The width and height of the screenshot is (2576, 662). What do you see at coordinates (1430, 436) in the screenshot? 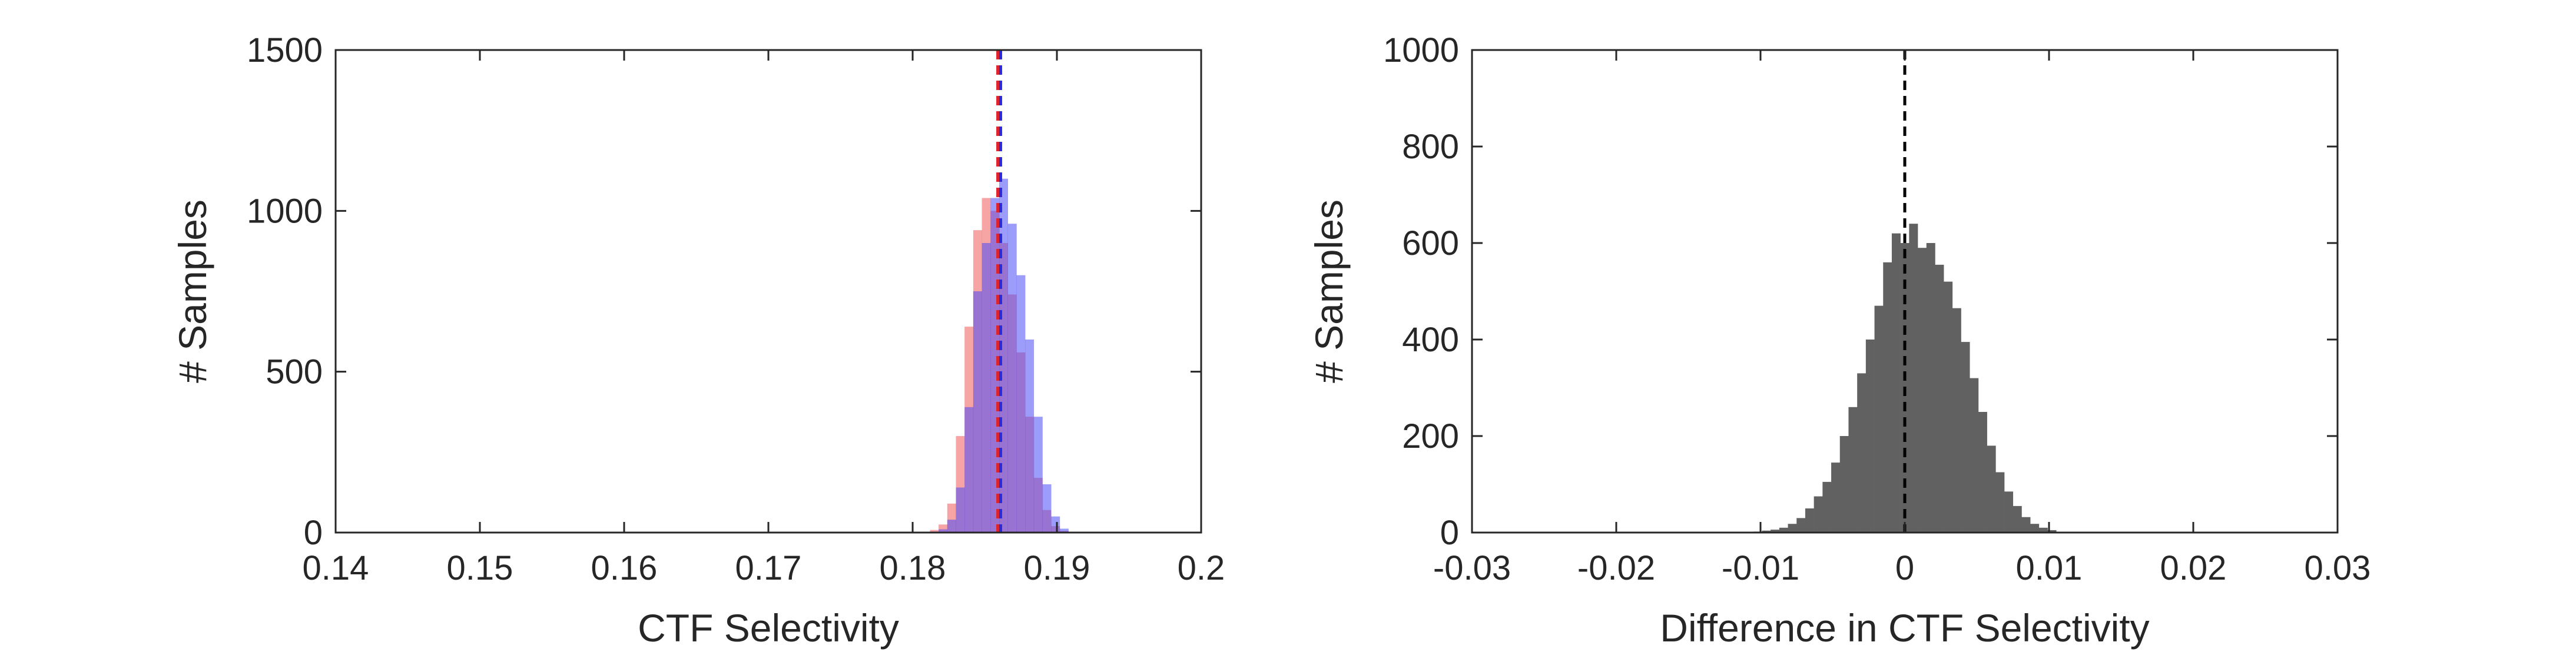
I see `y-tick-label: 200` at bounding box center [1430, 436].